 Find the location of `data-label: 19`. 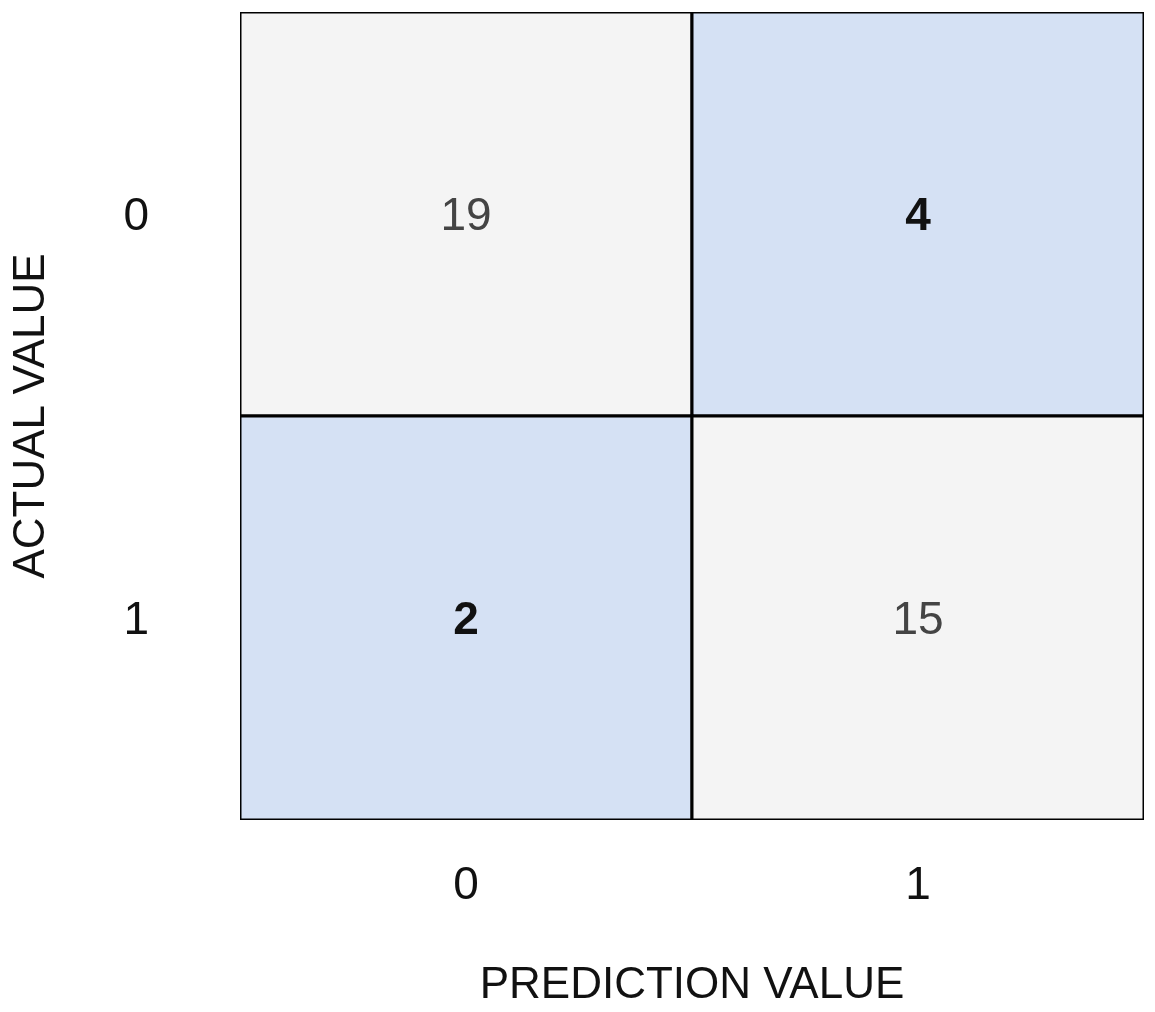

data-label: 19 is located at coordinates (466, 214).